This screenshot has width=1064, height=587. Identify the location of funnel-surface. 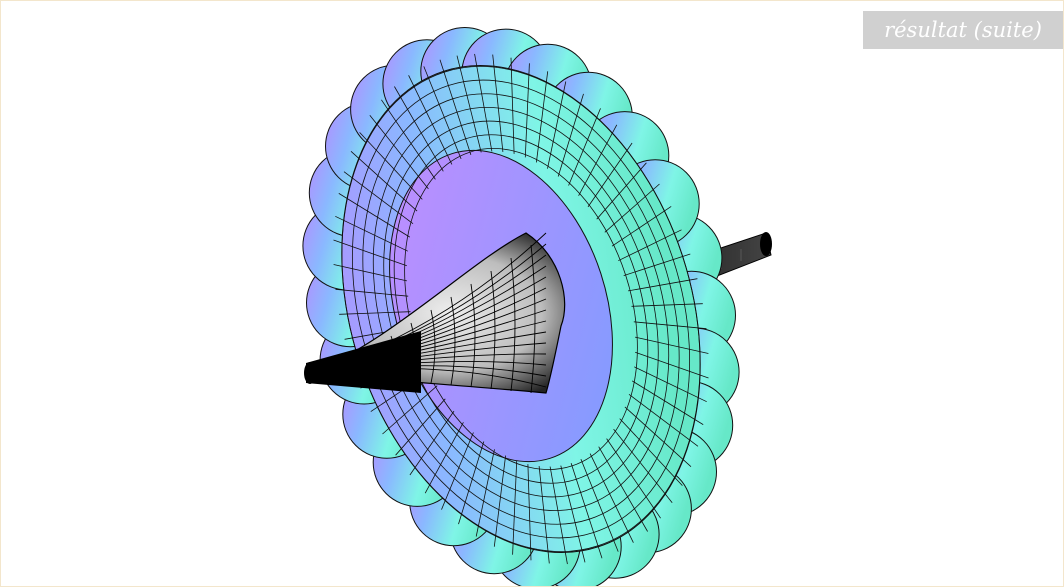
(435, 313).